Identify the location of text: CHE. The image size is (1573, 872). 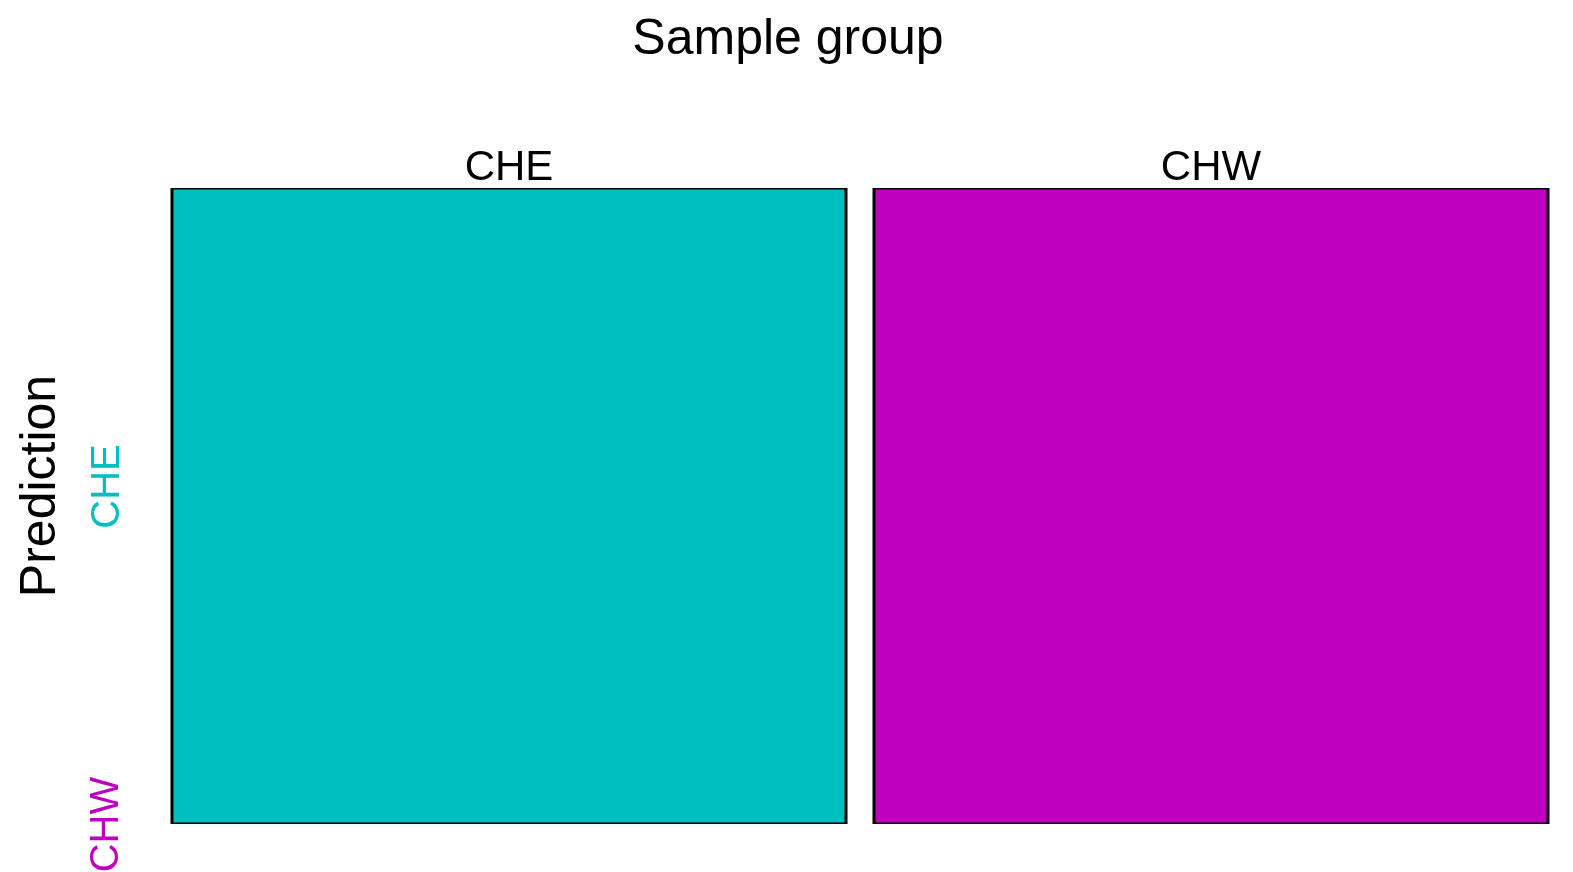
(105, 486).